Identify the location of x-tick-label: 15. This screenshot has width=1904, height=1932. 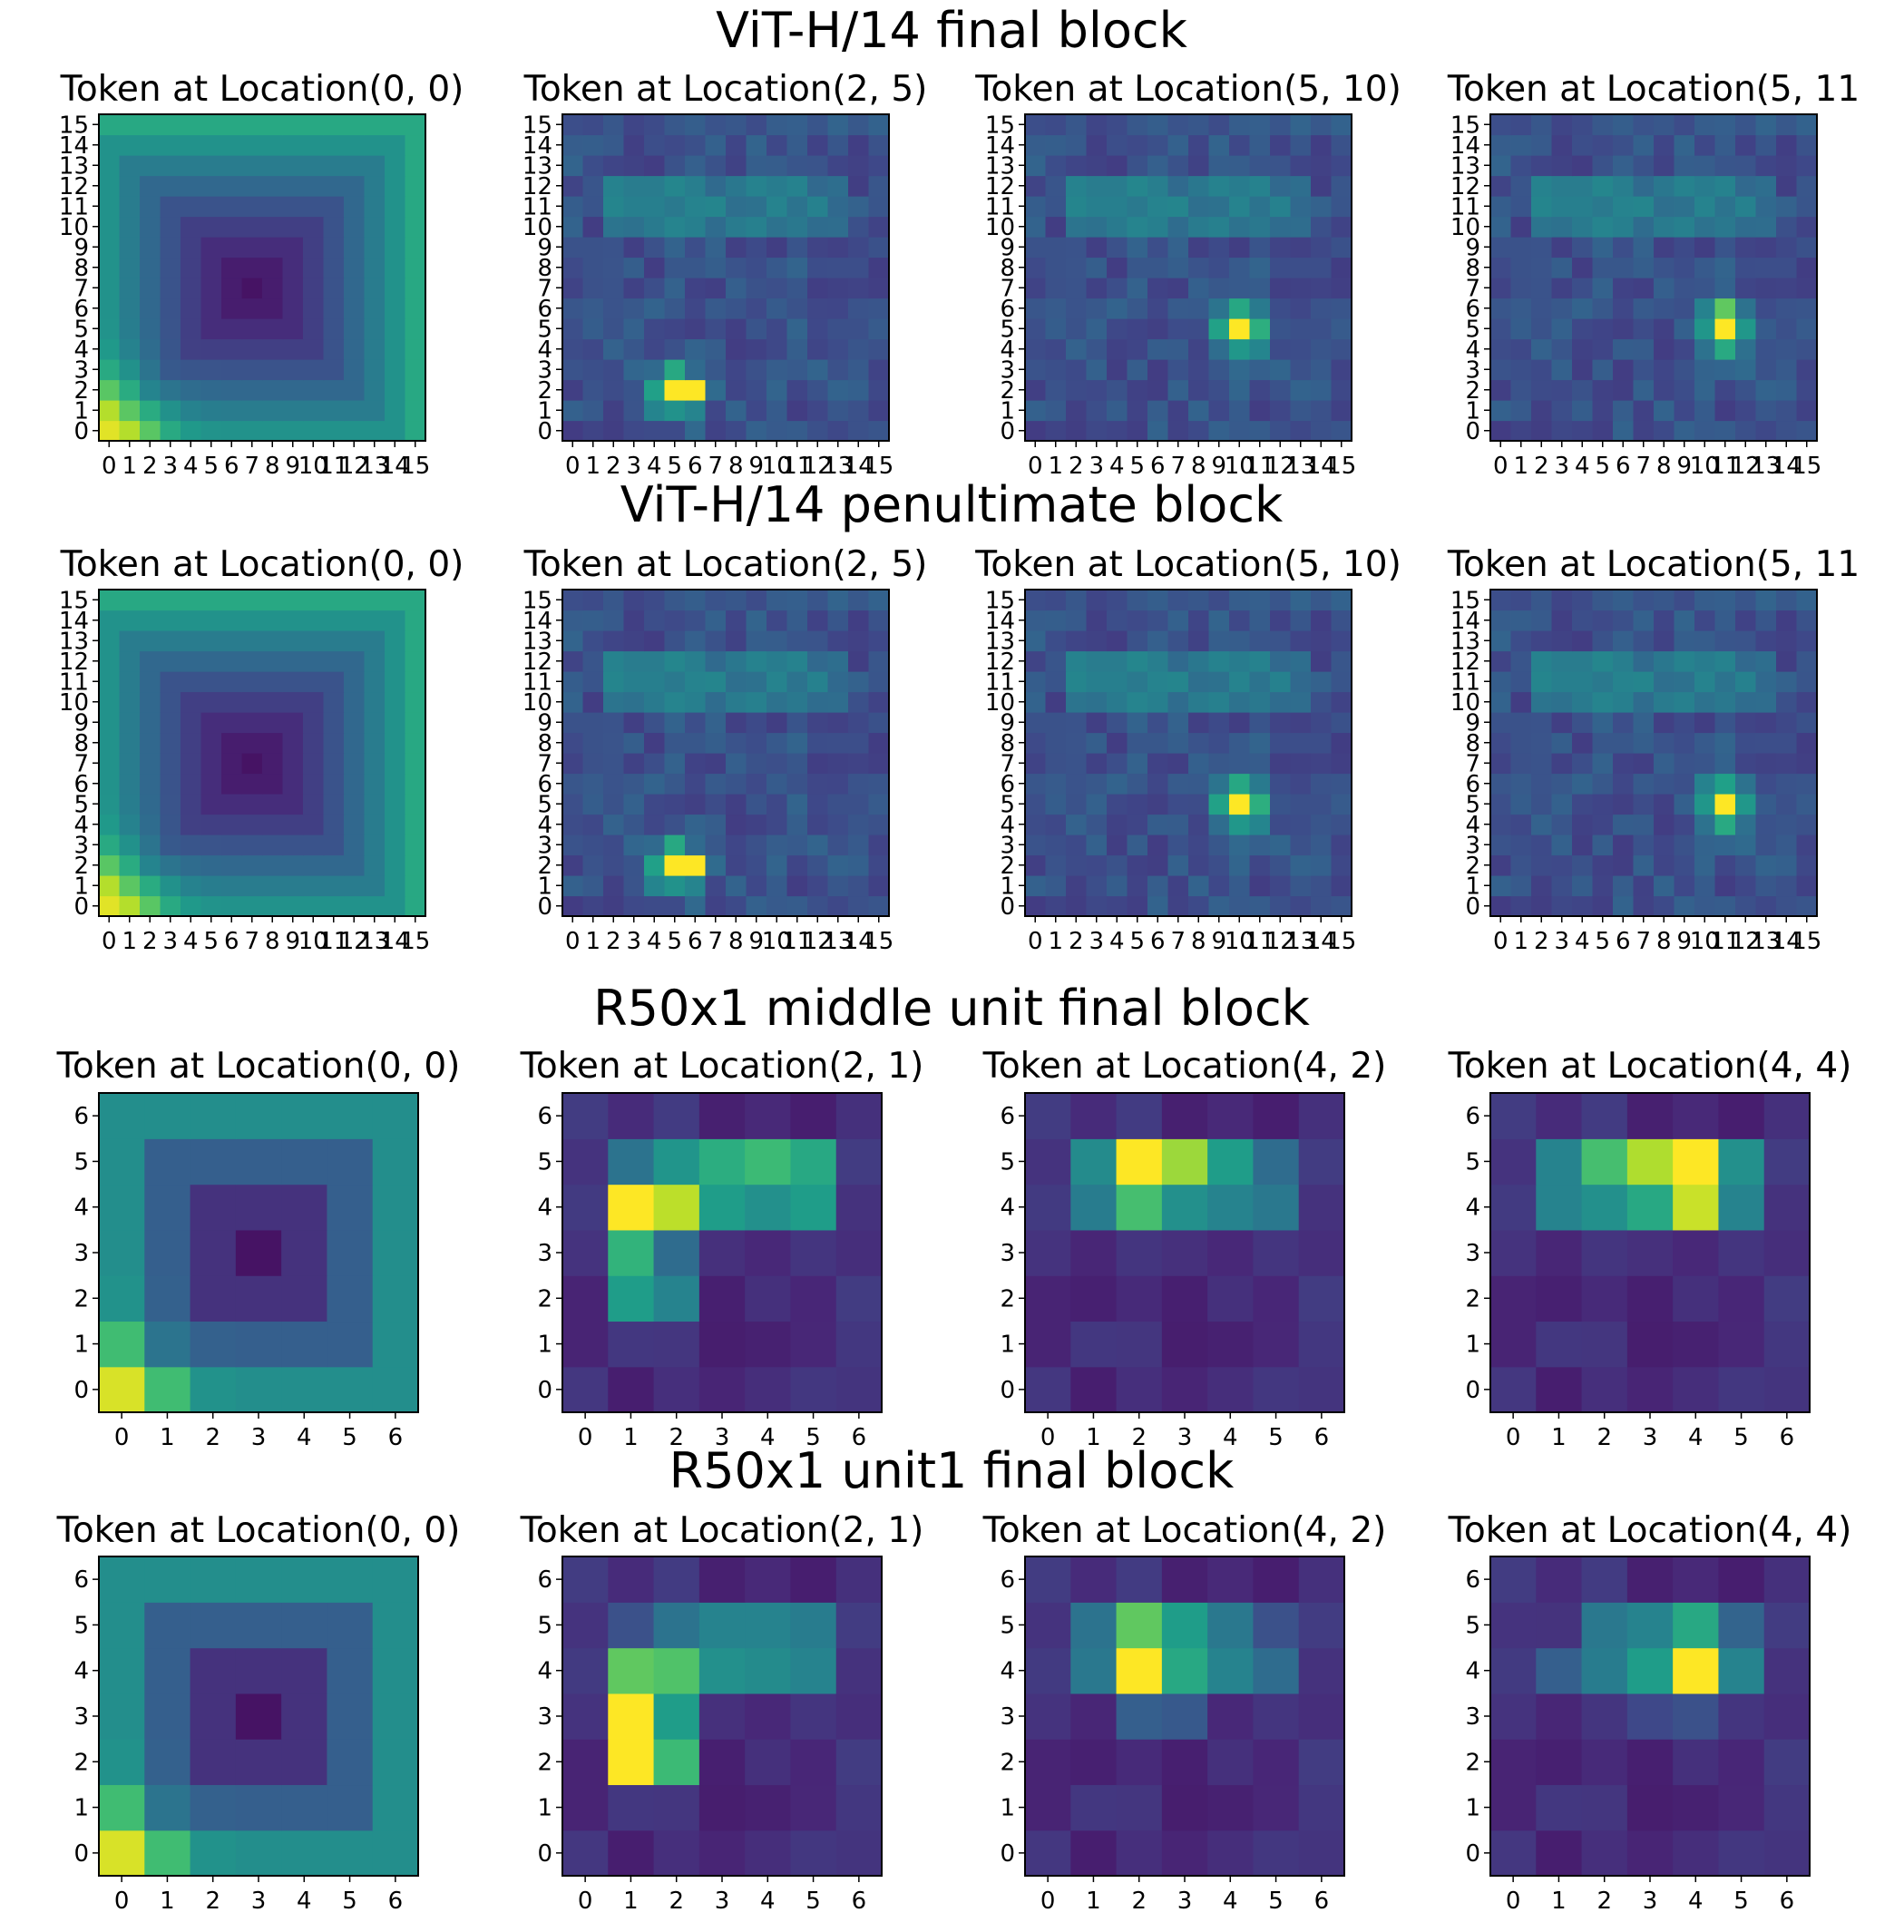
(1341, 466).